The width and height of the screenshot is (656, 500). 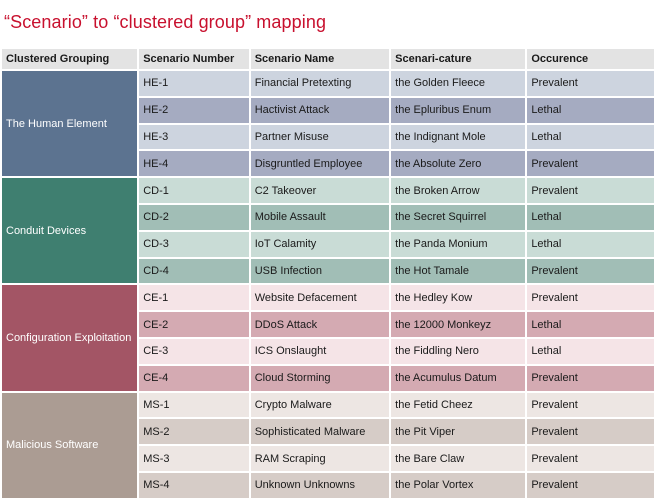 I want to click on scenario-number-cell: CD-4, so click(x=195, y=272).